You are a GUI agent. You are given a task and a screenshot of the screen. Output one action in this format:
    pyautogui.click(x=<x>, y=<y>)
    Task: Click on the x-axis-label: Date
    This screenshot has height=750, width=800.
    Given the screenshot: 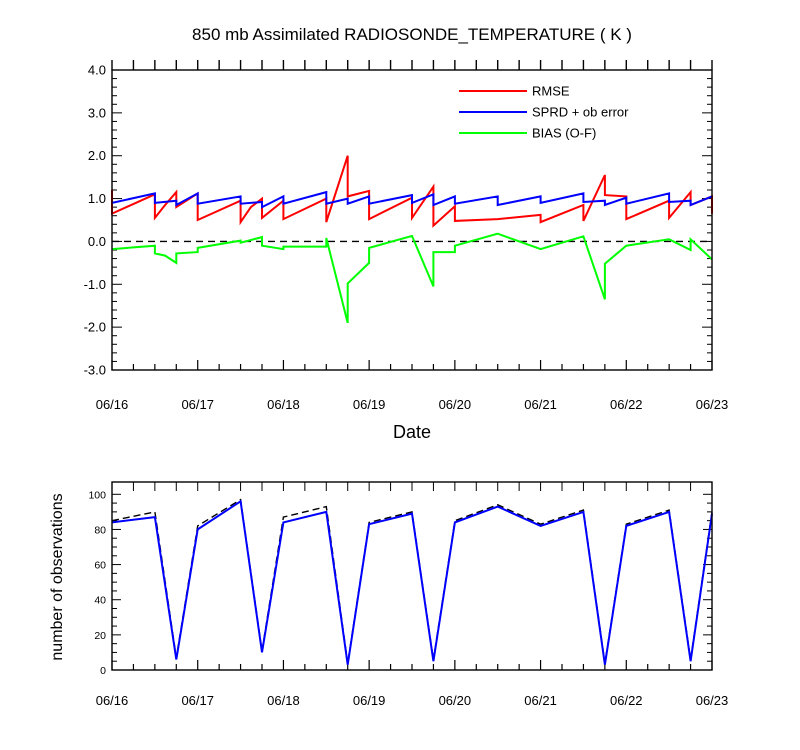 What is the action you would take?
    pyautogui.click(x=412, y=432)
    